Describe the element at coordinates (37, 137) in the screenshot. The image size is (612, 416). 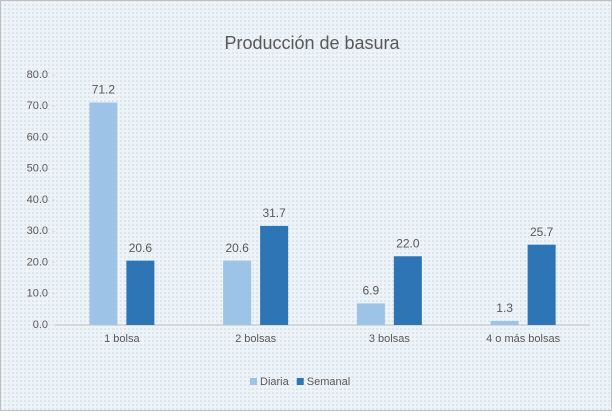
I see `y-tick-label: 60.0` at that location.